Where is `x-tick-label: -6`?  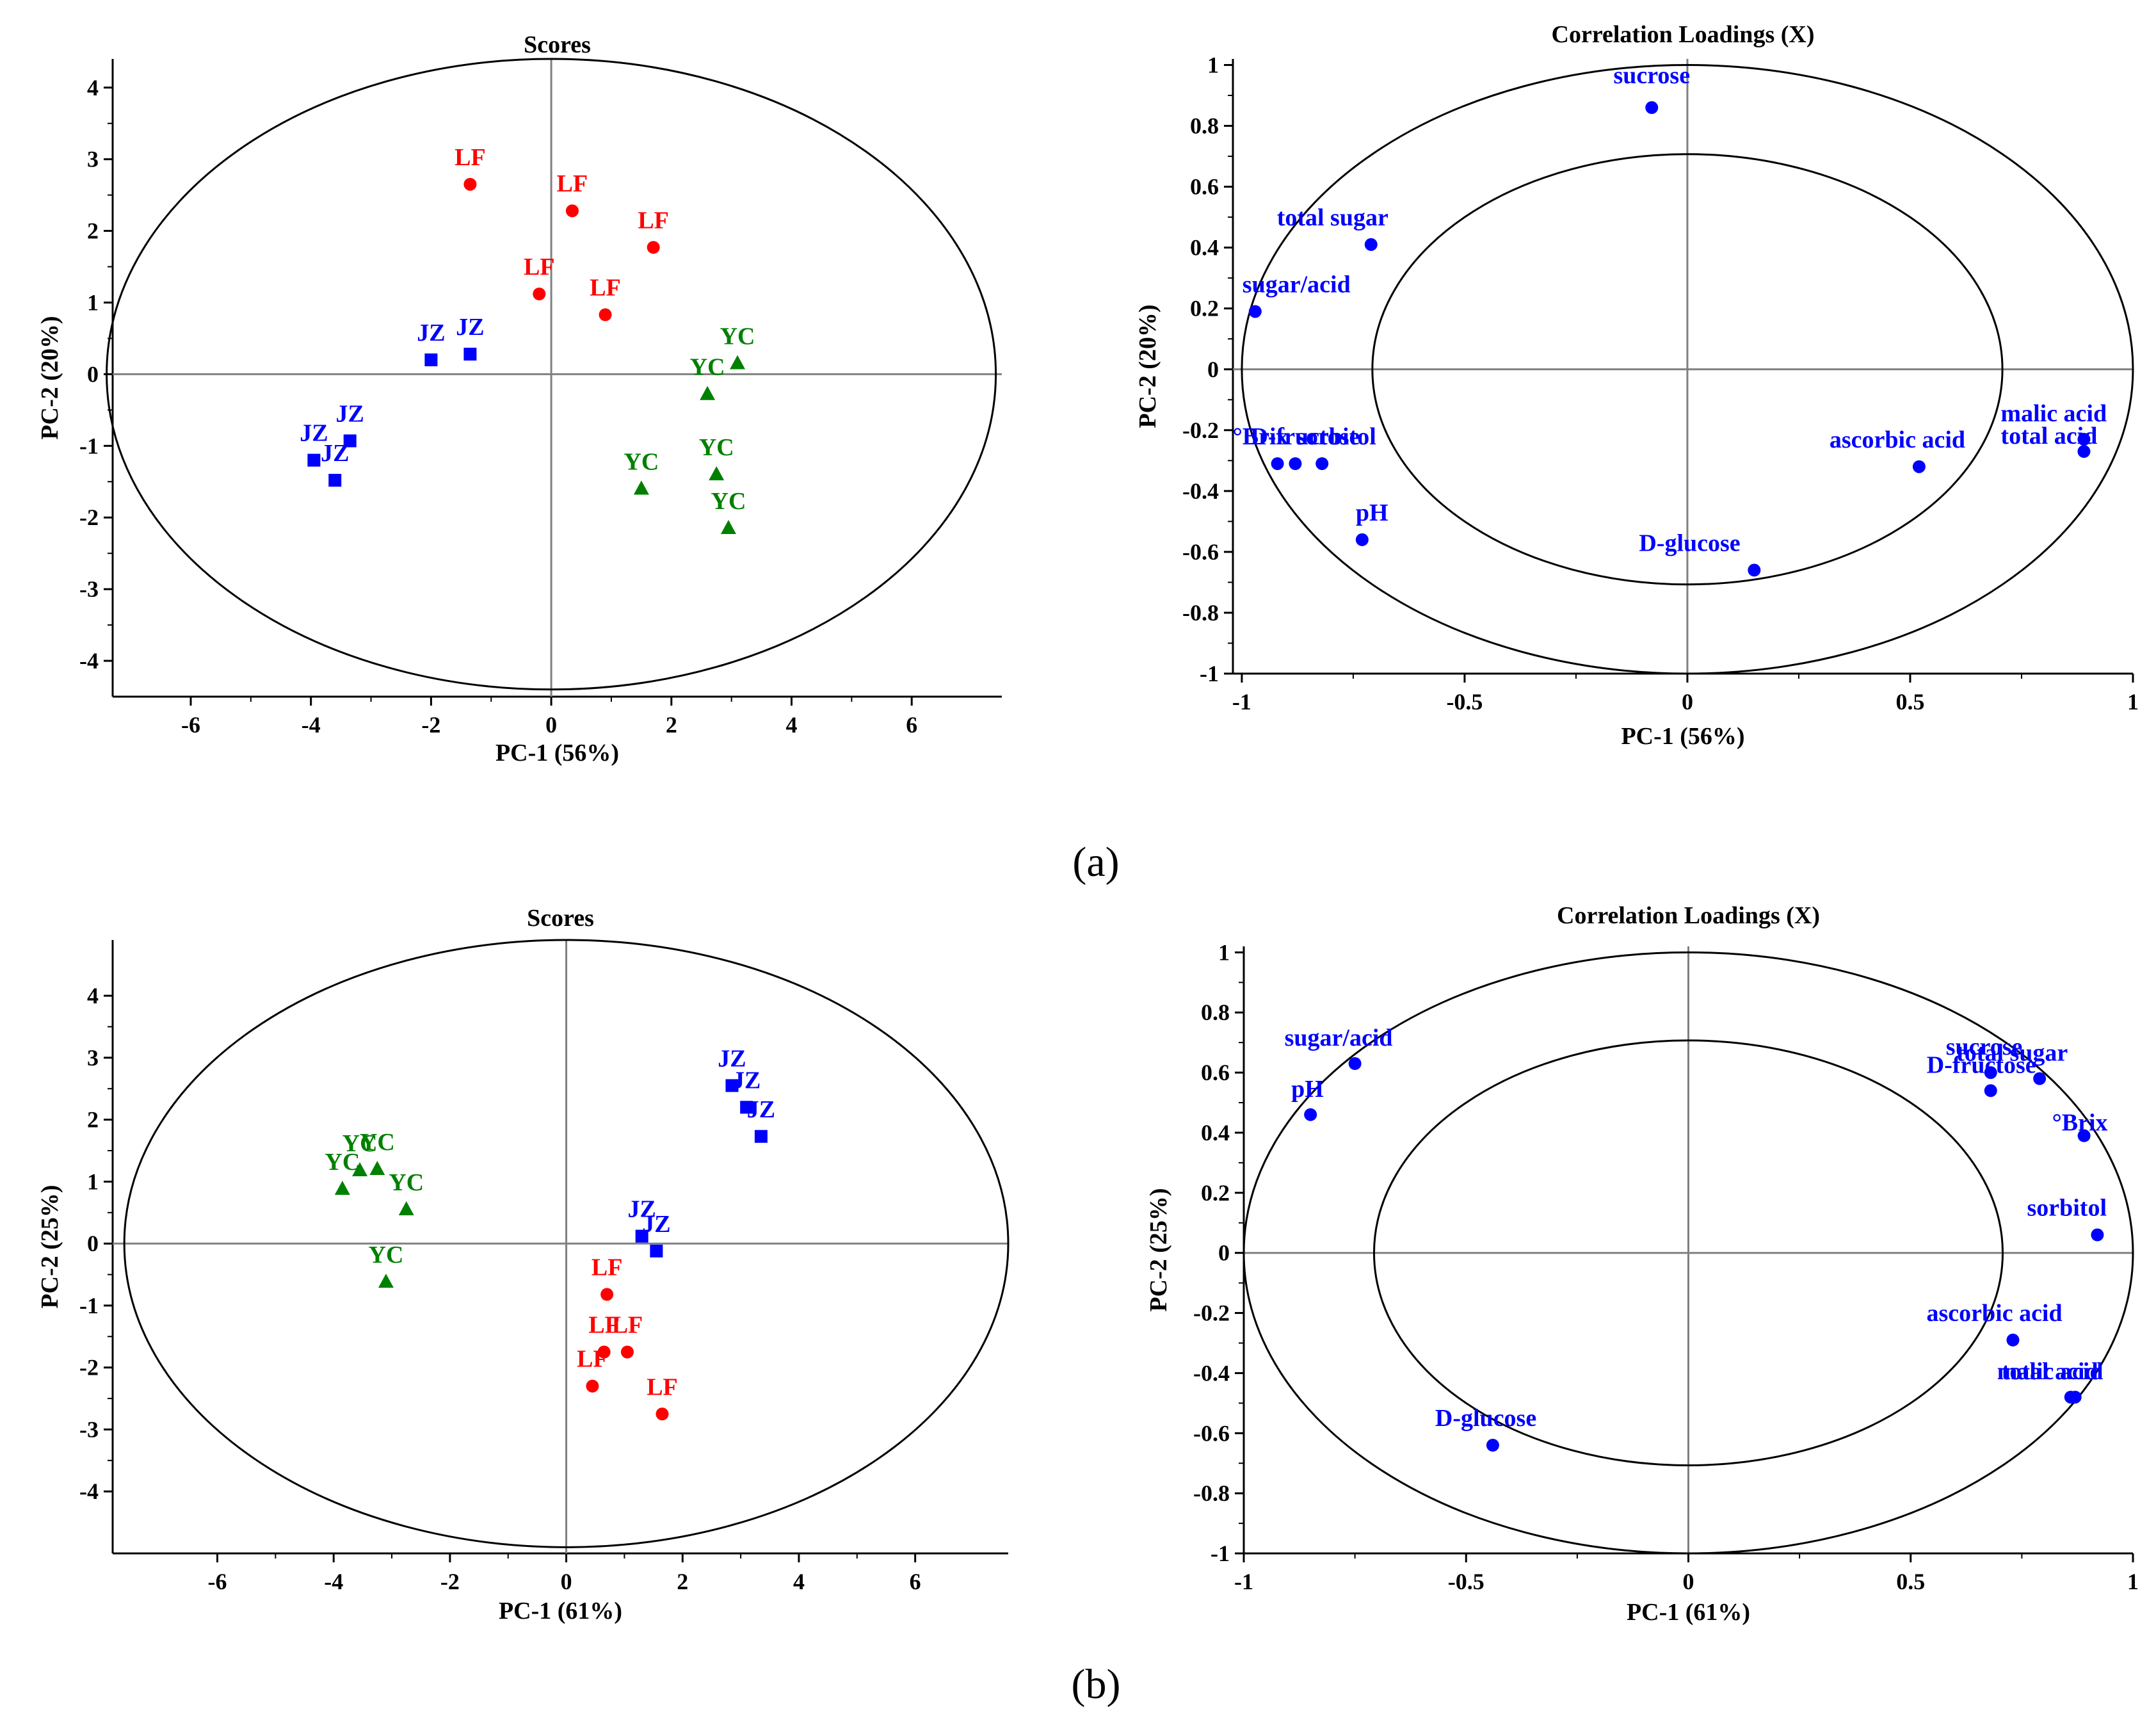 x-tick-label: -6 is located at coordinates (190, 725).